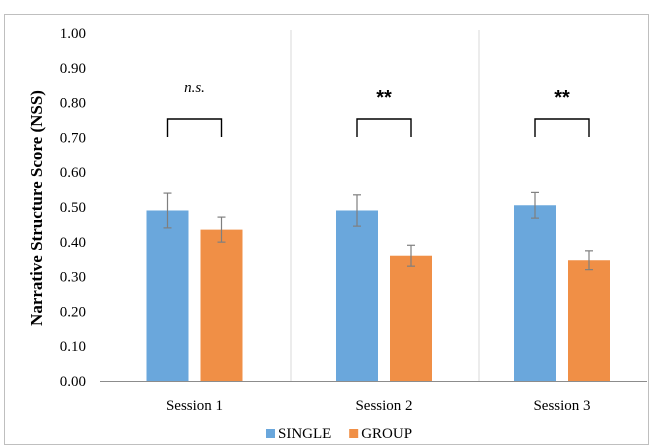  Describe the element at coordinates (73, 173) in the screenshot. I see `y-tick-label: 0.60` at that location.